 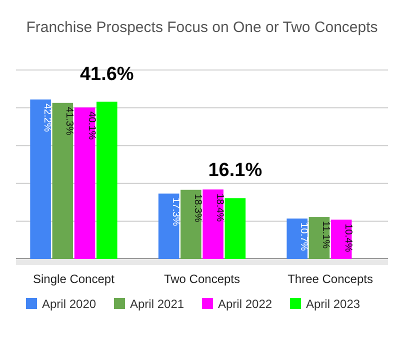 I want to click on x-tick-label: Three Concepts, so click(x=330, y=279).